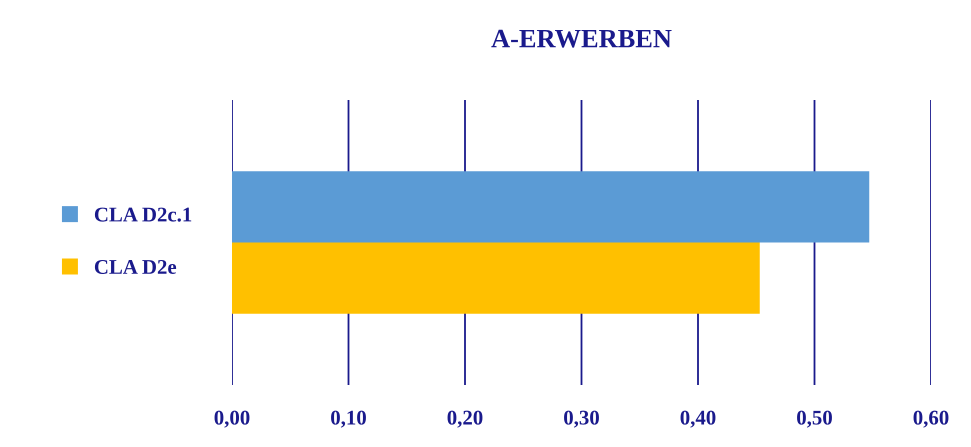  Describe the element at coordinates (465, 419) in the screenshot. I see `x-tick-label: 0,20` at that location.